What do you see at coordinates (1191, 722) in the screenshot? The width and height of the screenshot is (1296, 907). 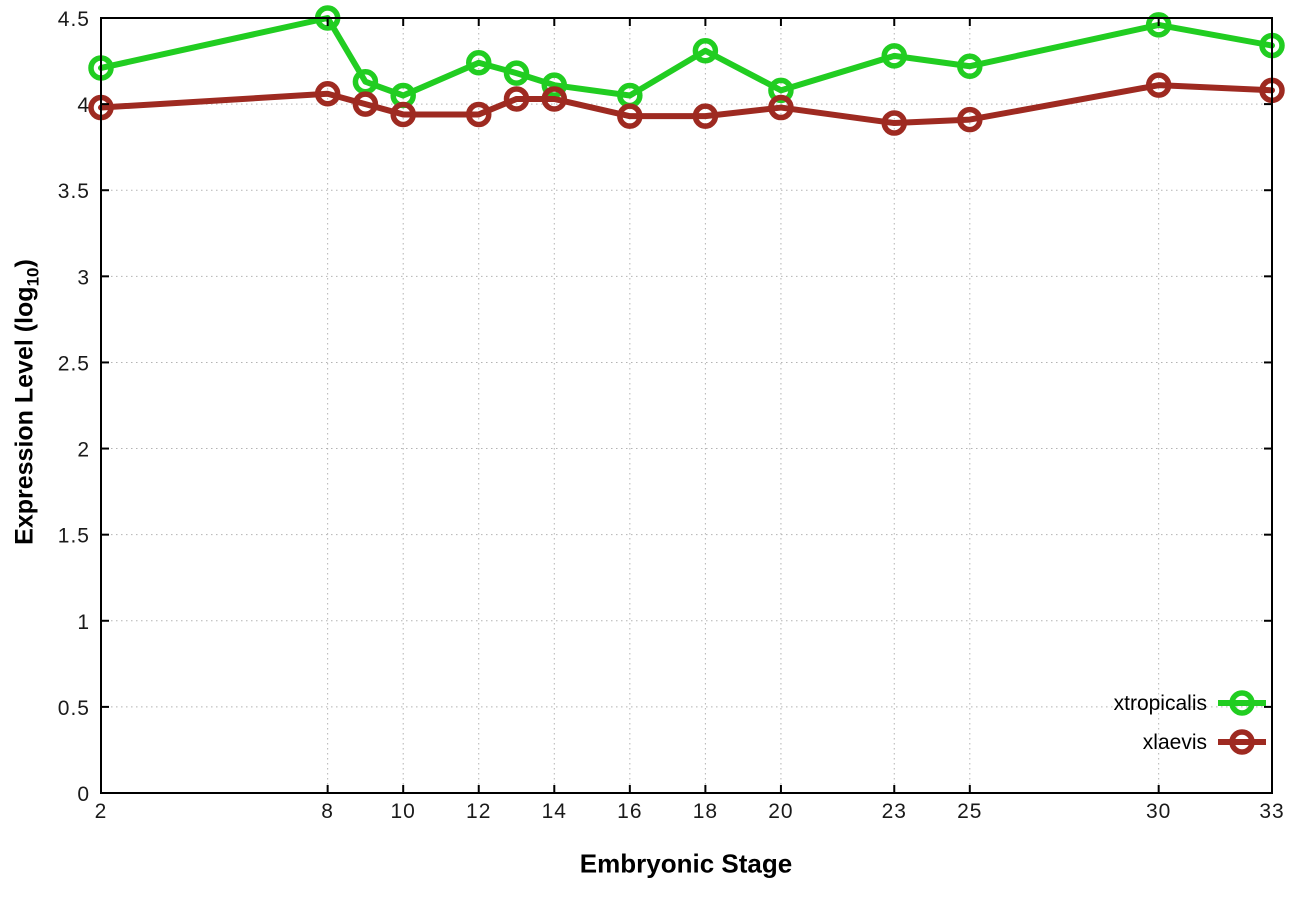 I see `legend: xtropicalis xlaevis` at bounding box center [1191, 722].